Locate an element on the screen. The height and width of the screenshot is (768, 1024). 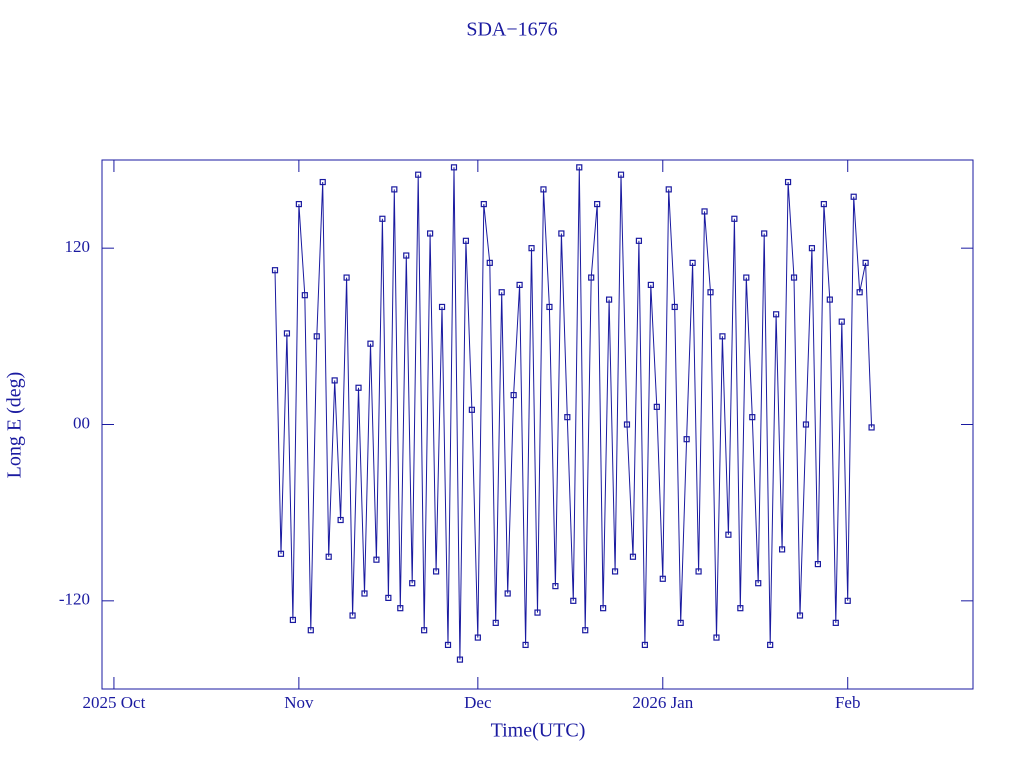
x-tick-label: Feb is located at coordinates (848, 702).